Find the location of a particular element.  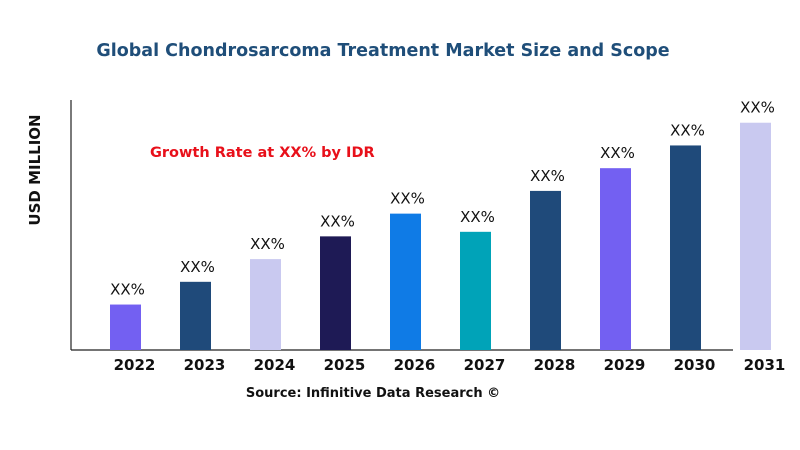

bar-2031 is located at coordinates (755, 236).